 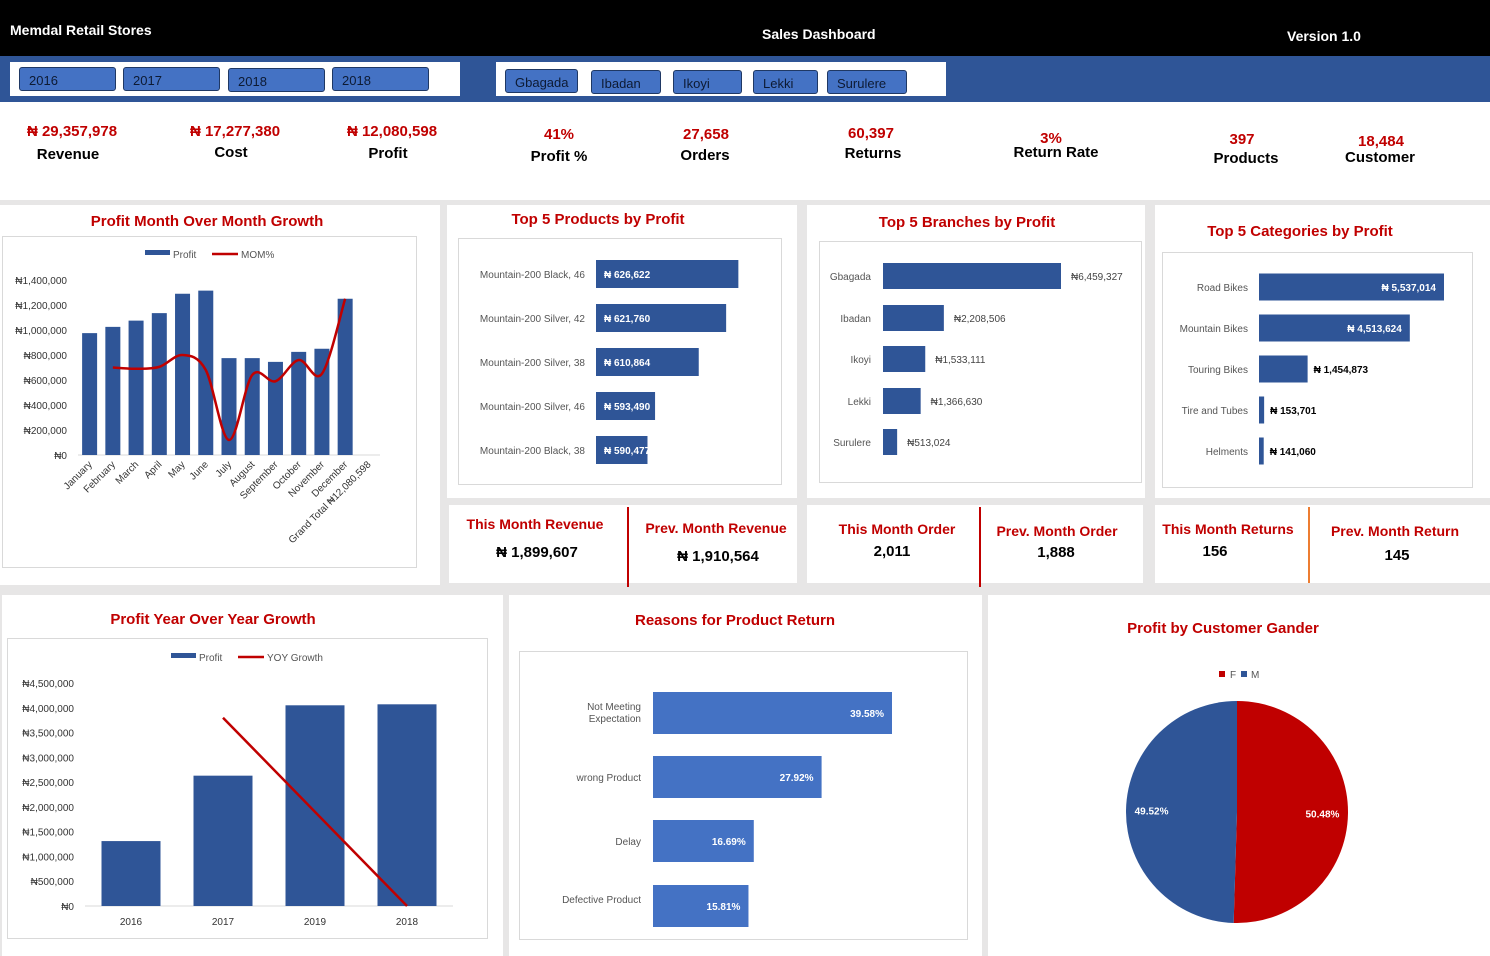 I want to click on prev-month-revenue-title: Prev. Month Revenue, so click(x=716, y=528).